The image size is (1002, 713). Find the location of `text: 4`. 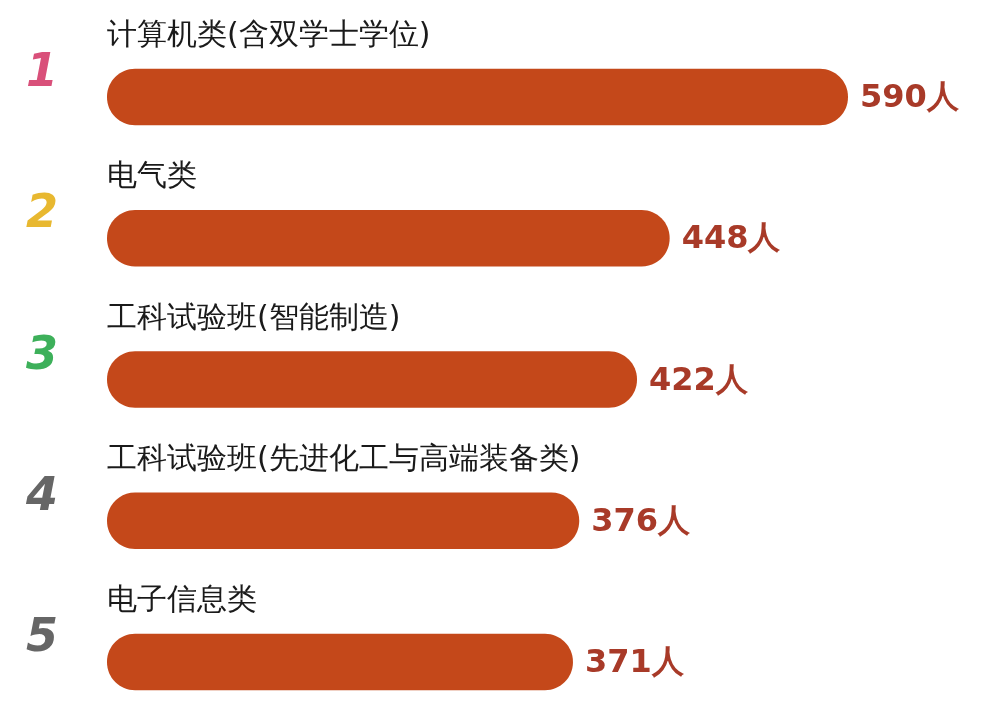

text: 4 is located at coordinates (41, 493).